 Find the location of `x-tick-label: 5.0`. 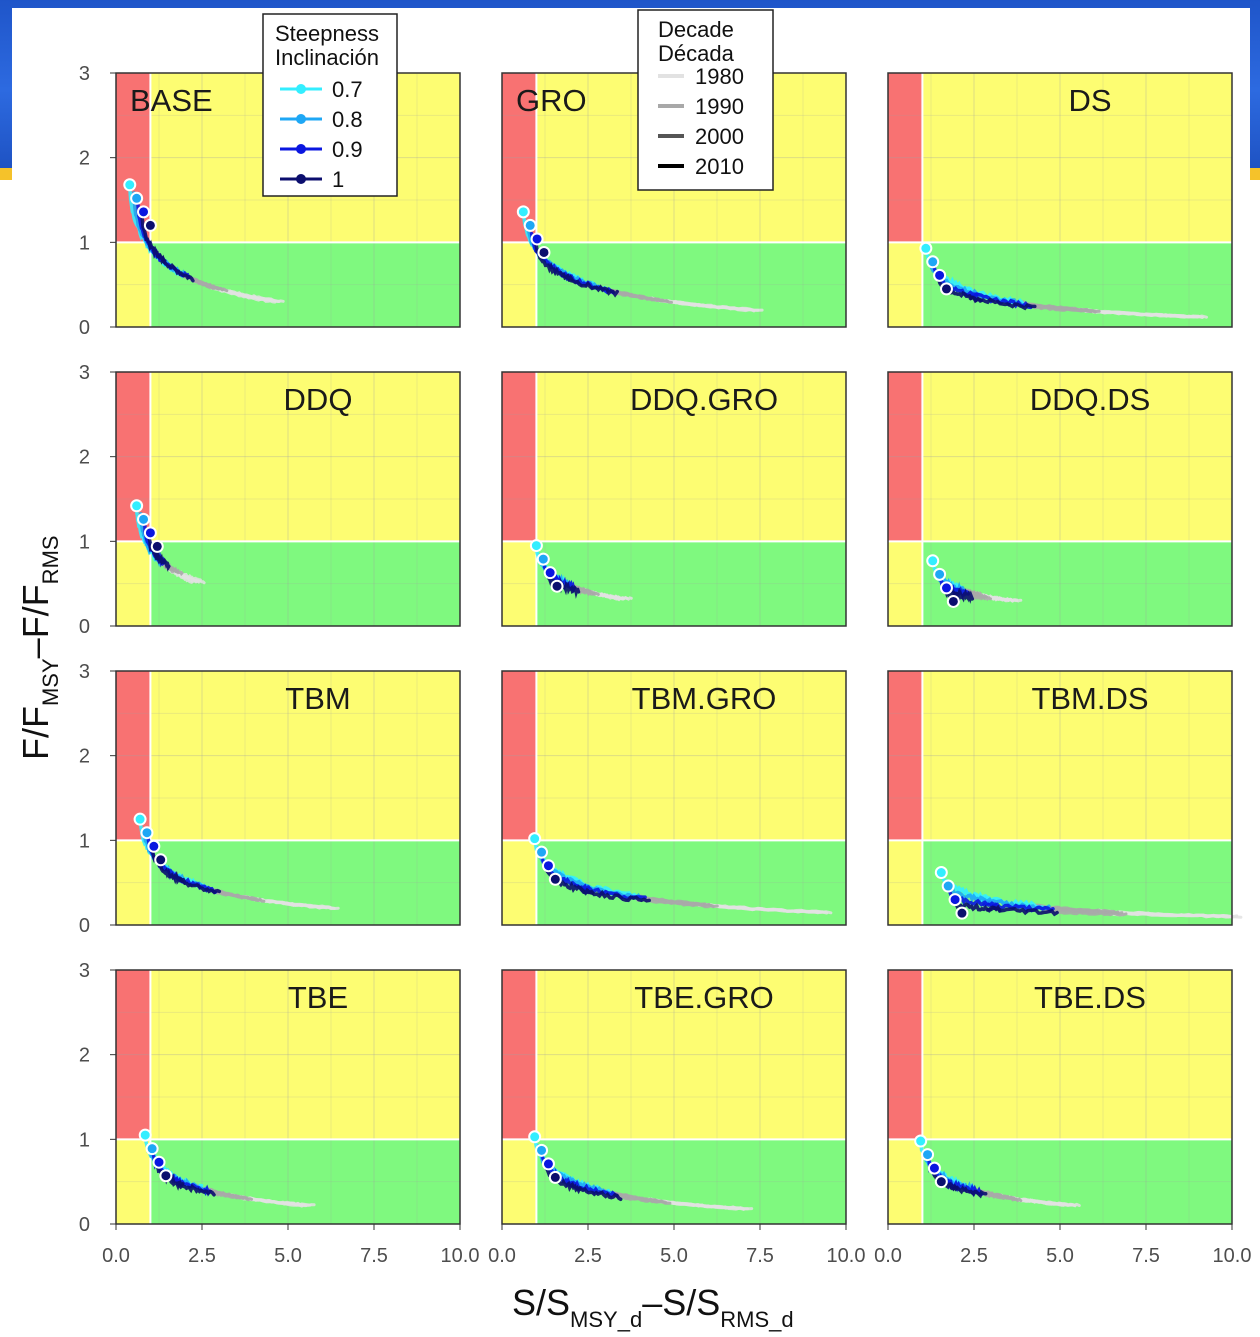

x-tick-label: 5.0 is located at coordinates (674, 1256).